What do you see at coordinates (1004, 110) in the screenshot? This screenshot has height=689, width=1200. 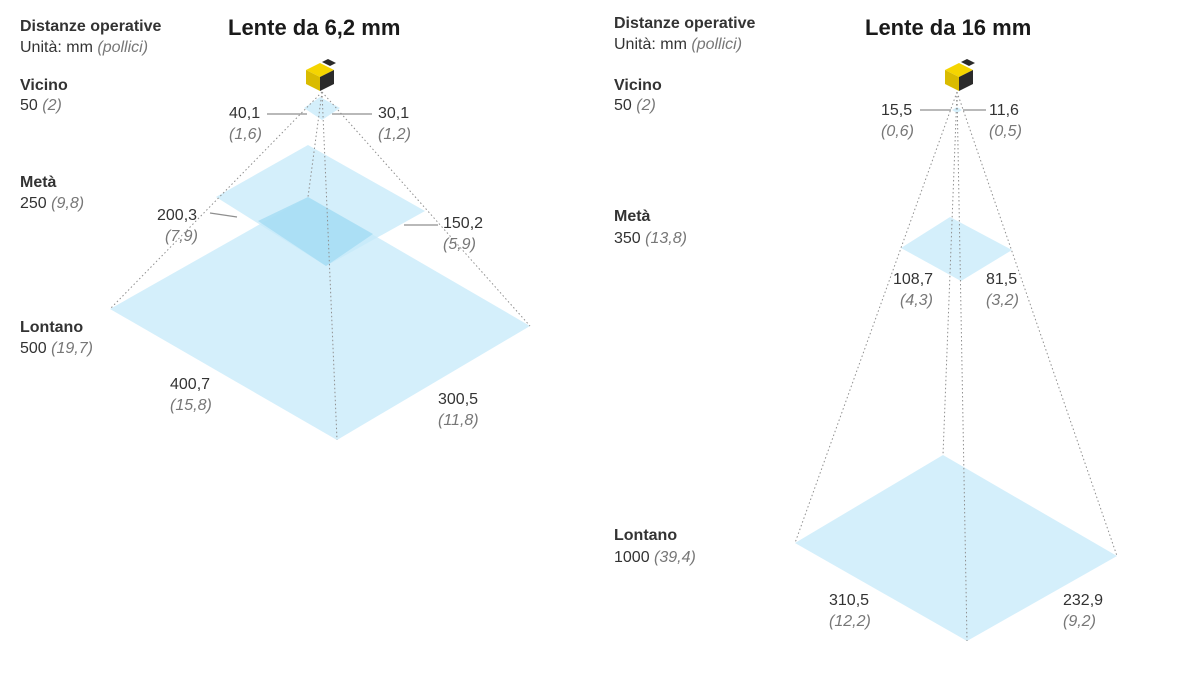 I see `height-near-right: 11,6` at bounding box center [1004, 110].